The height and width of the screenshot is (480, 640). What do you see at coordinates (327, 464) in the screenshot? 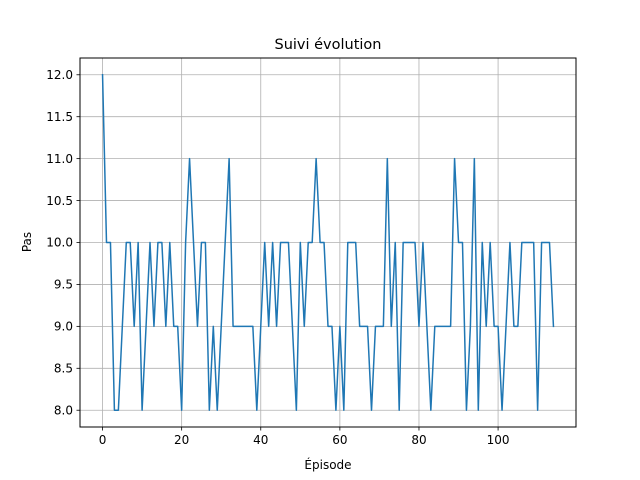
I see `x-axis-label: Épisode` at bounding box center [327, 464].